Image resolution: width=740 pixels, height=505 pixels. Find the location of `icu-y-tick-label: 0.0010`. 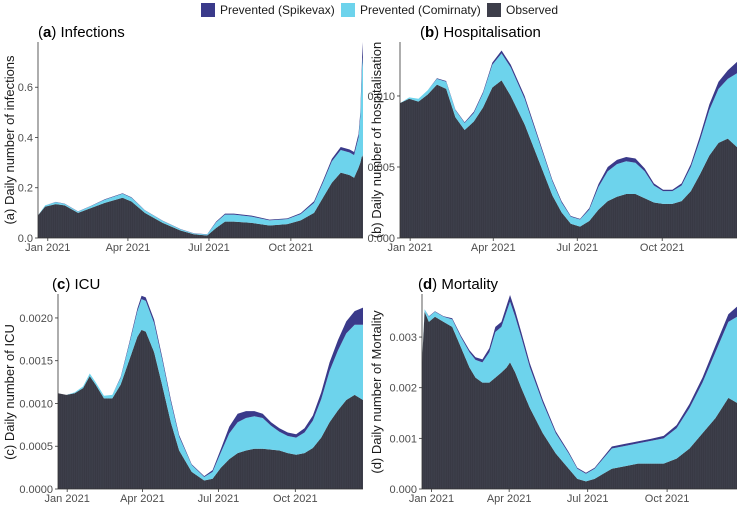

icu-y-tick-label: 0.0010 is located at coordinates (36, 404).